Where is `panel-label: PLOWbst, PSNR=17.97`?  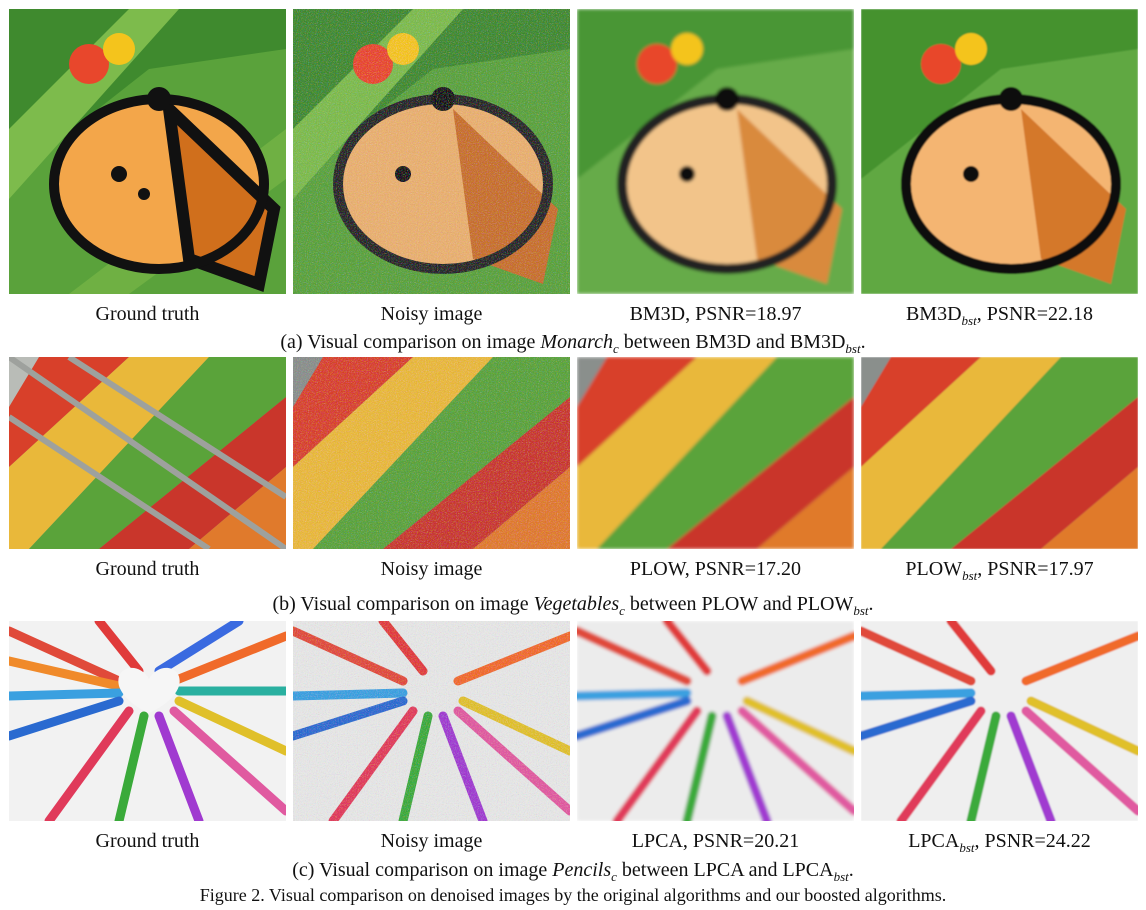
panel-label: PLOWbst, PSNR=17.97 is located at coordinates (999, 570).